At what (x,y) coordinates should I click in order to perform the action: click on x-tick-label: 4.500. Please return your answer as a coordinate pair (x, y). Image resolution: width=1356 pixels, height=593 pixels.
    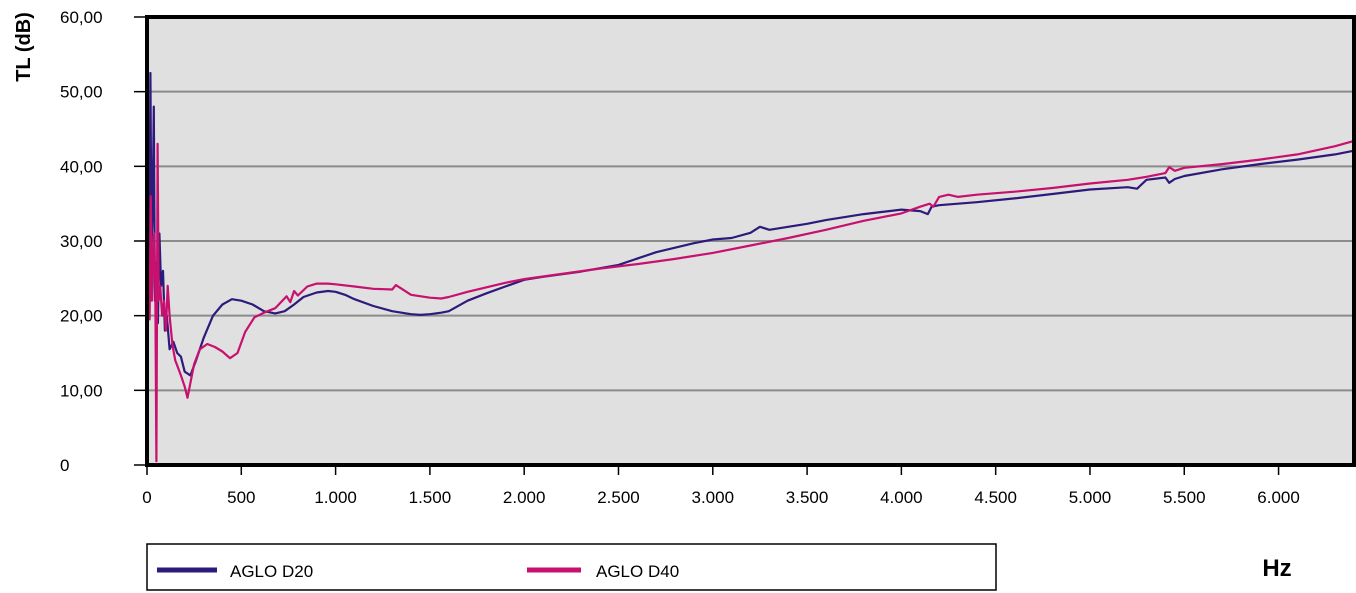
    Looking at the image, I should click on (995, 497).